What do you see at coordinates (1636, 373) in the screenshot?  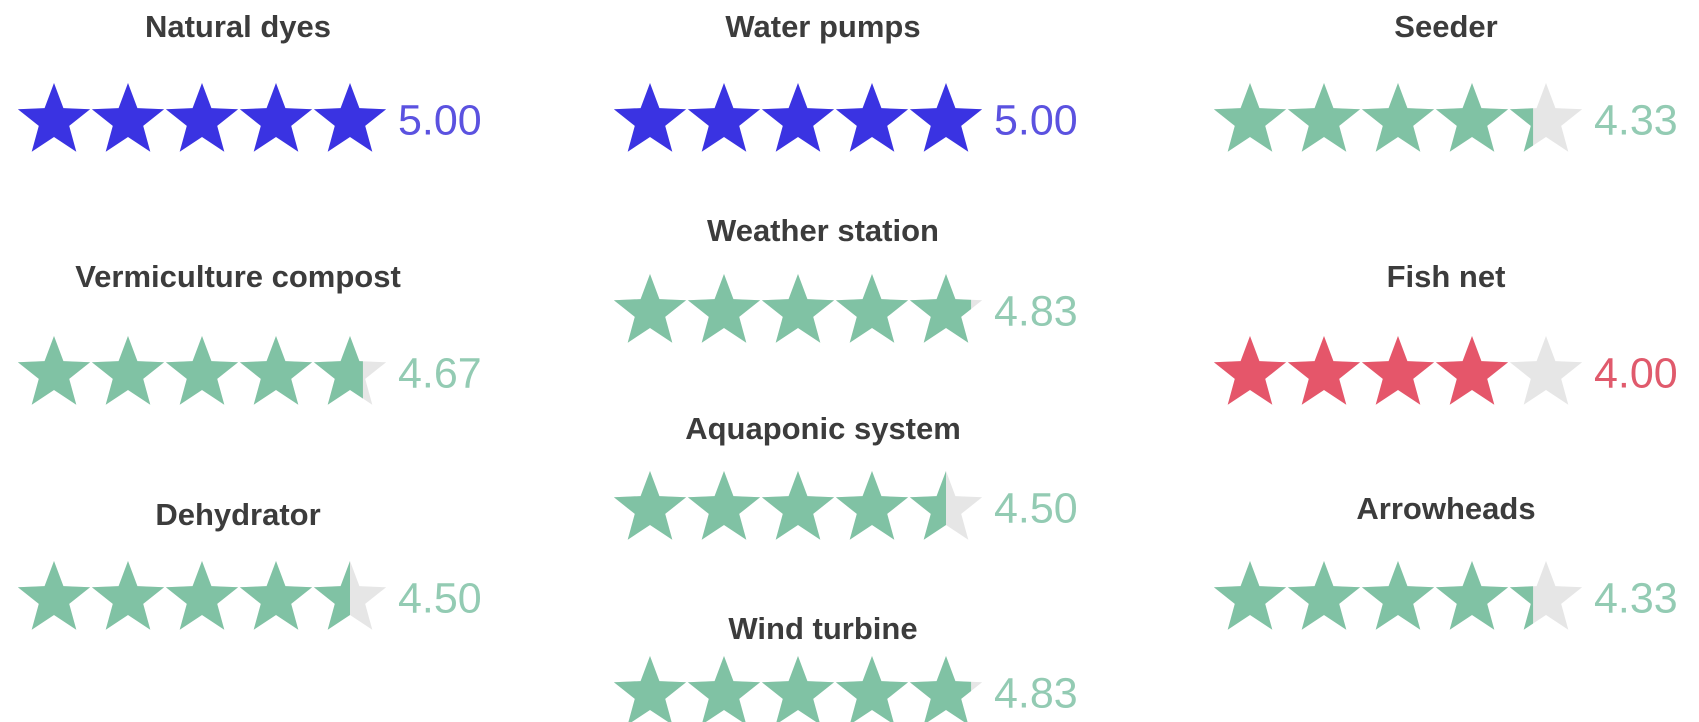 I see `rating-value: 4.00` at bounding box center [1636, 373].